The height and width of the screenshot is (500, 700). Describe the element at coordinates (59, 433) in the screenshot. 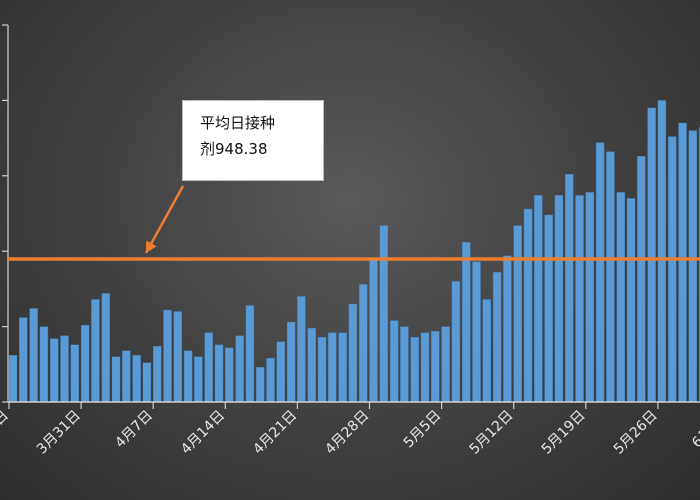

I see `x-tick-label: 3月31日` at that location.